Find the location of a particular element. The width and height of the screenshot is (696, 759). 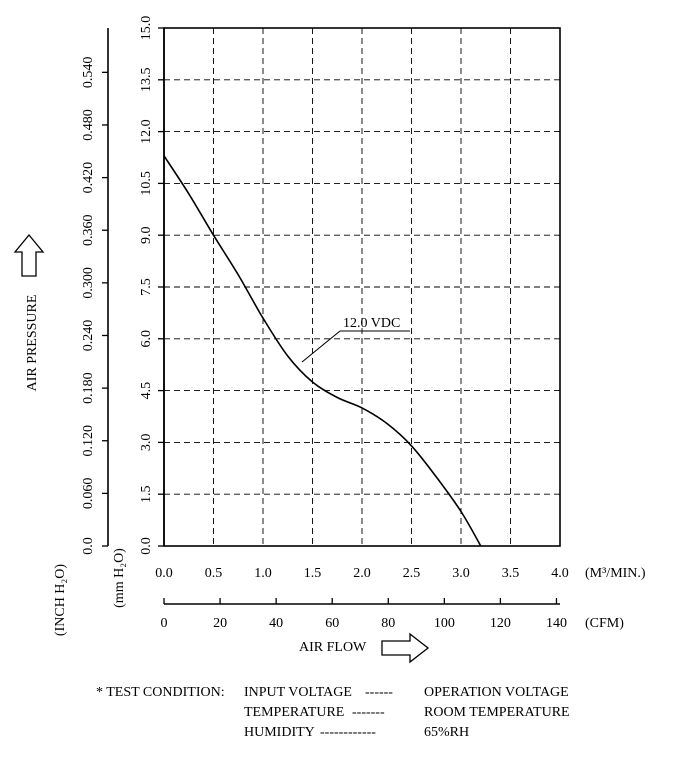

y-tick-label: 1.5 is located at coordinates (146, 494).